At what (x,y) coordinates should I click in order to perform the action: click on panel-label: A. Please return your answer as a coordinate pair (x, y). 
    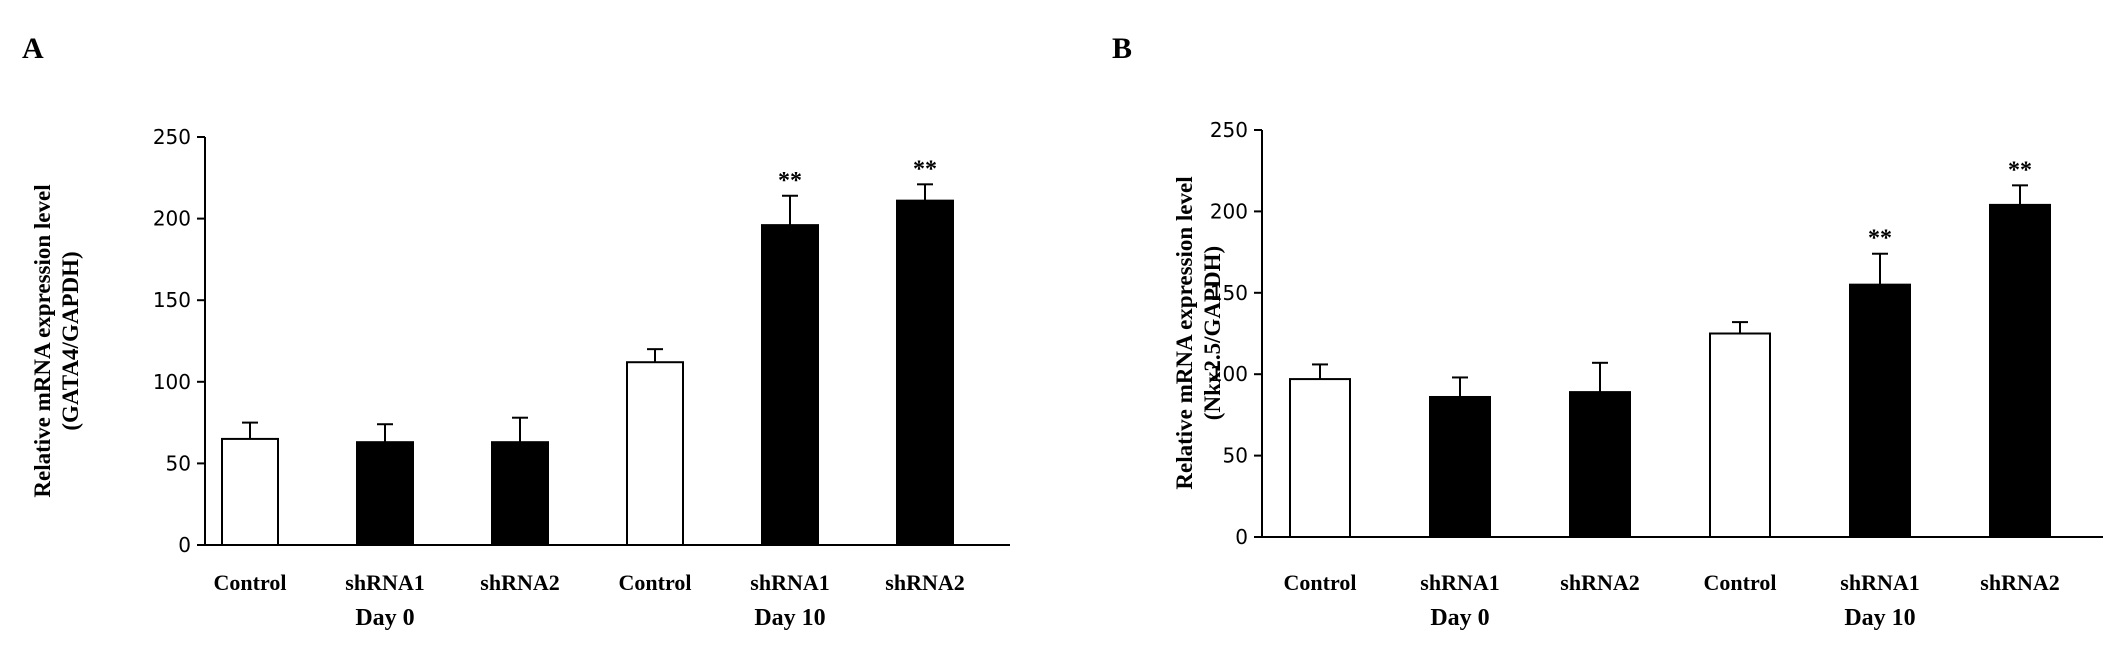
    Looking at the image, I should click on (33, 48).